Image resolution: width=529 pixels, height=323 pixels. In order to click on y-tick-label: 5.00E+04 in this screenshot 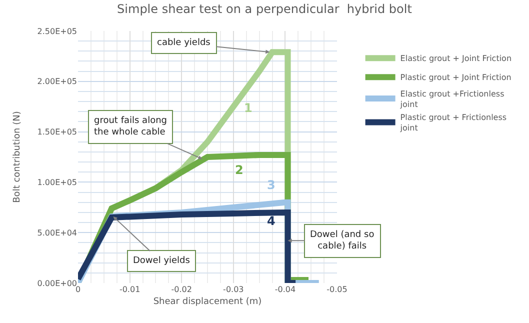, I will do `click(57, 233)`.